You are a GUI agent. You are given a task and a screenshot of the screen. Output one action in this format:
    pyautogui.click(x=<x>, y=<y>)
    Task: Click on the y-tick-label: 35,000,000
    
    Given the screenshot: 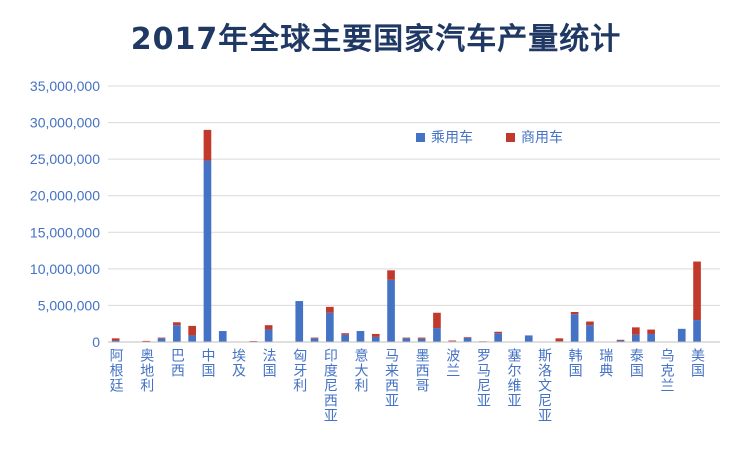 What is the action you would take?
    pyautogui.click(x=65, y=86)
    